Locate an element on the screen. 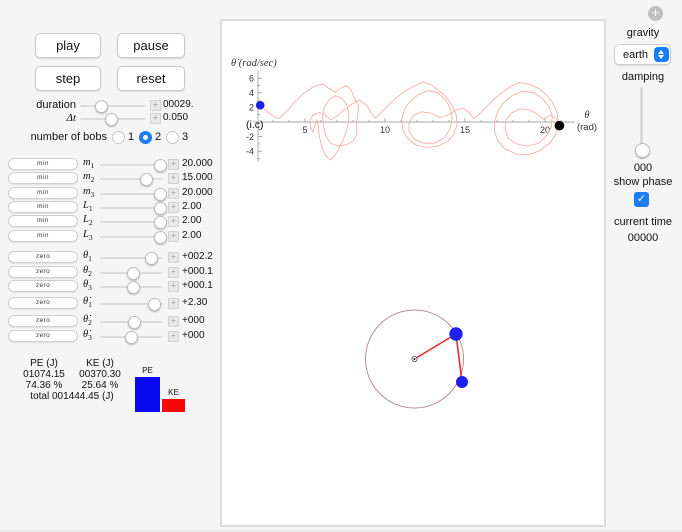  thetadot3-zero-button: zero is located at coordinates (43, 336).